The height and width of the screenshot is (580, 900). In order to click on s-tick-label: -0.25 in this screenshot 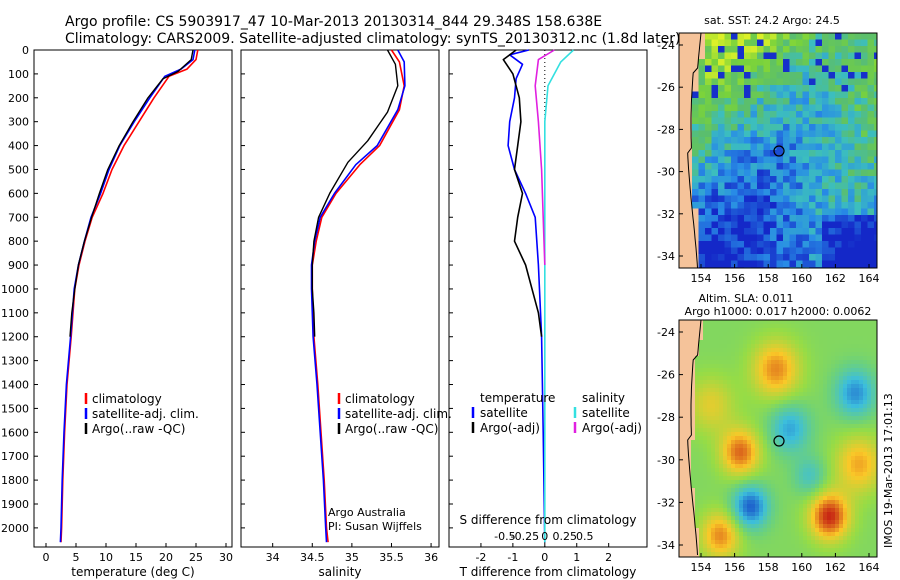, I will do `click(525, 536)`.